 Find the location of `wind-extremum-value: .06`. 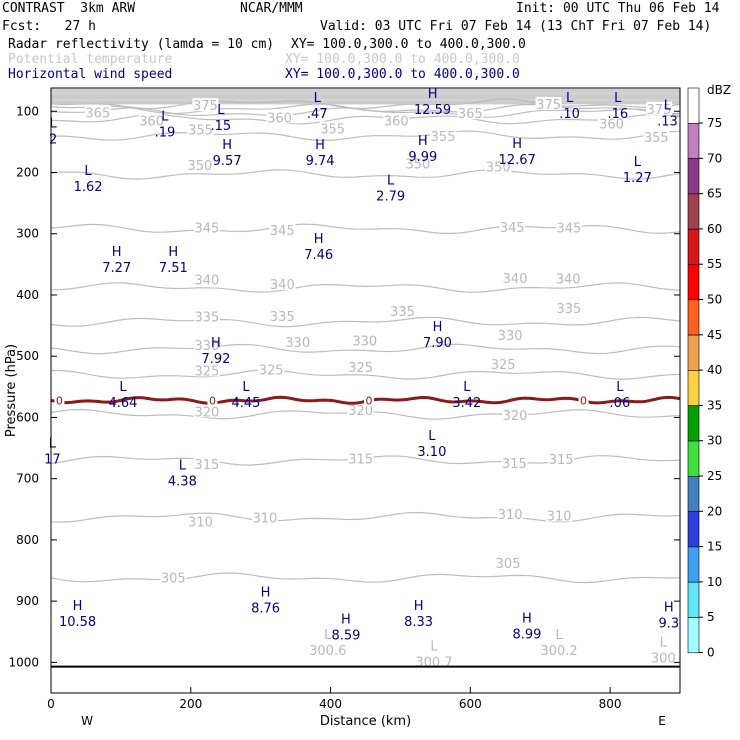

wind-extremum-value: .06 is located at coordinates (620, 403).